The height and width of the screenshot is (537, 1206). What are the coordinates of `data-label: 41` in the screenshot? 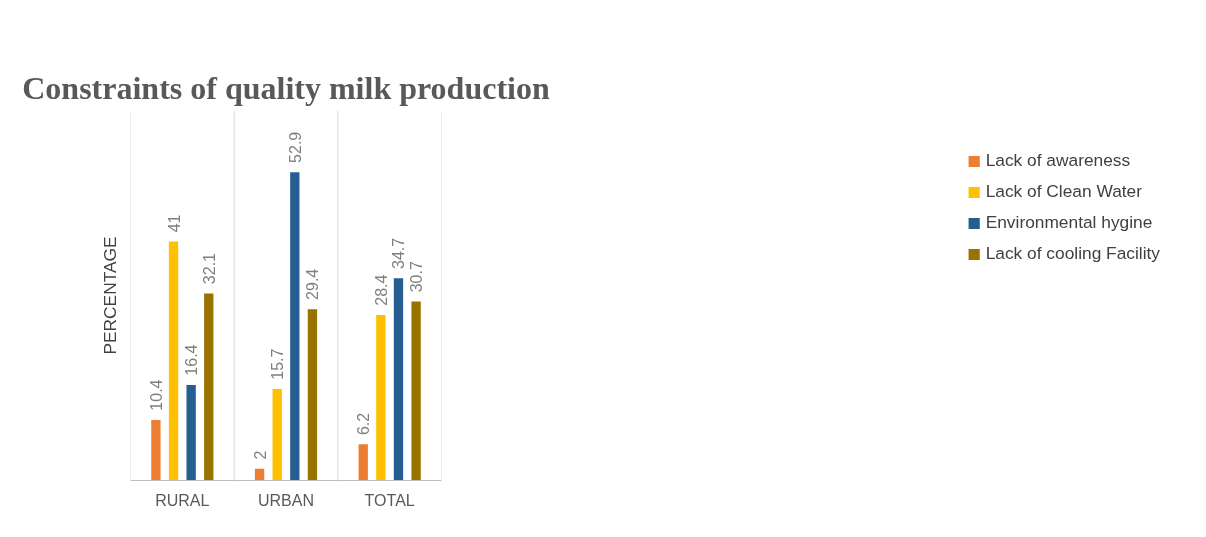 It's located at (174, 223).